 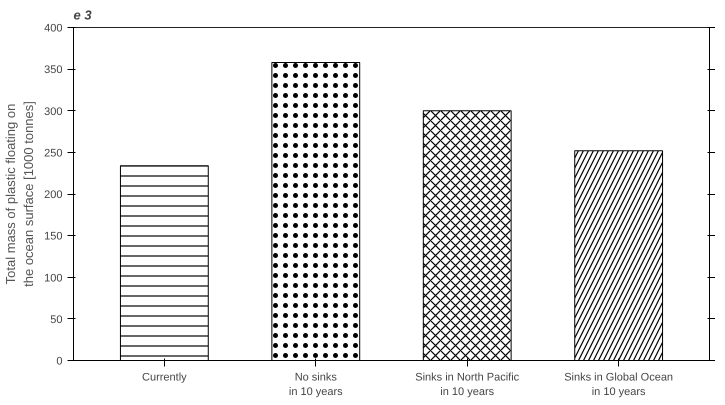 I want to click on chart-title: e 3, so click(x=83, y=15).